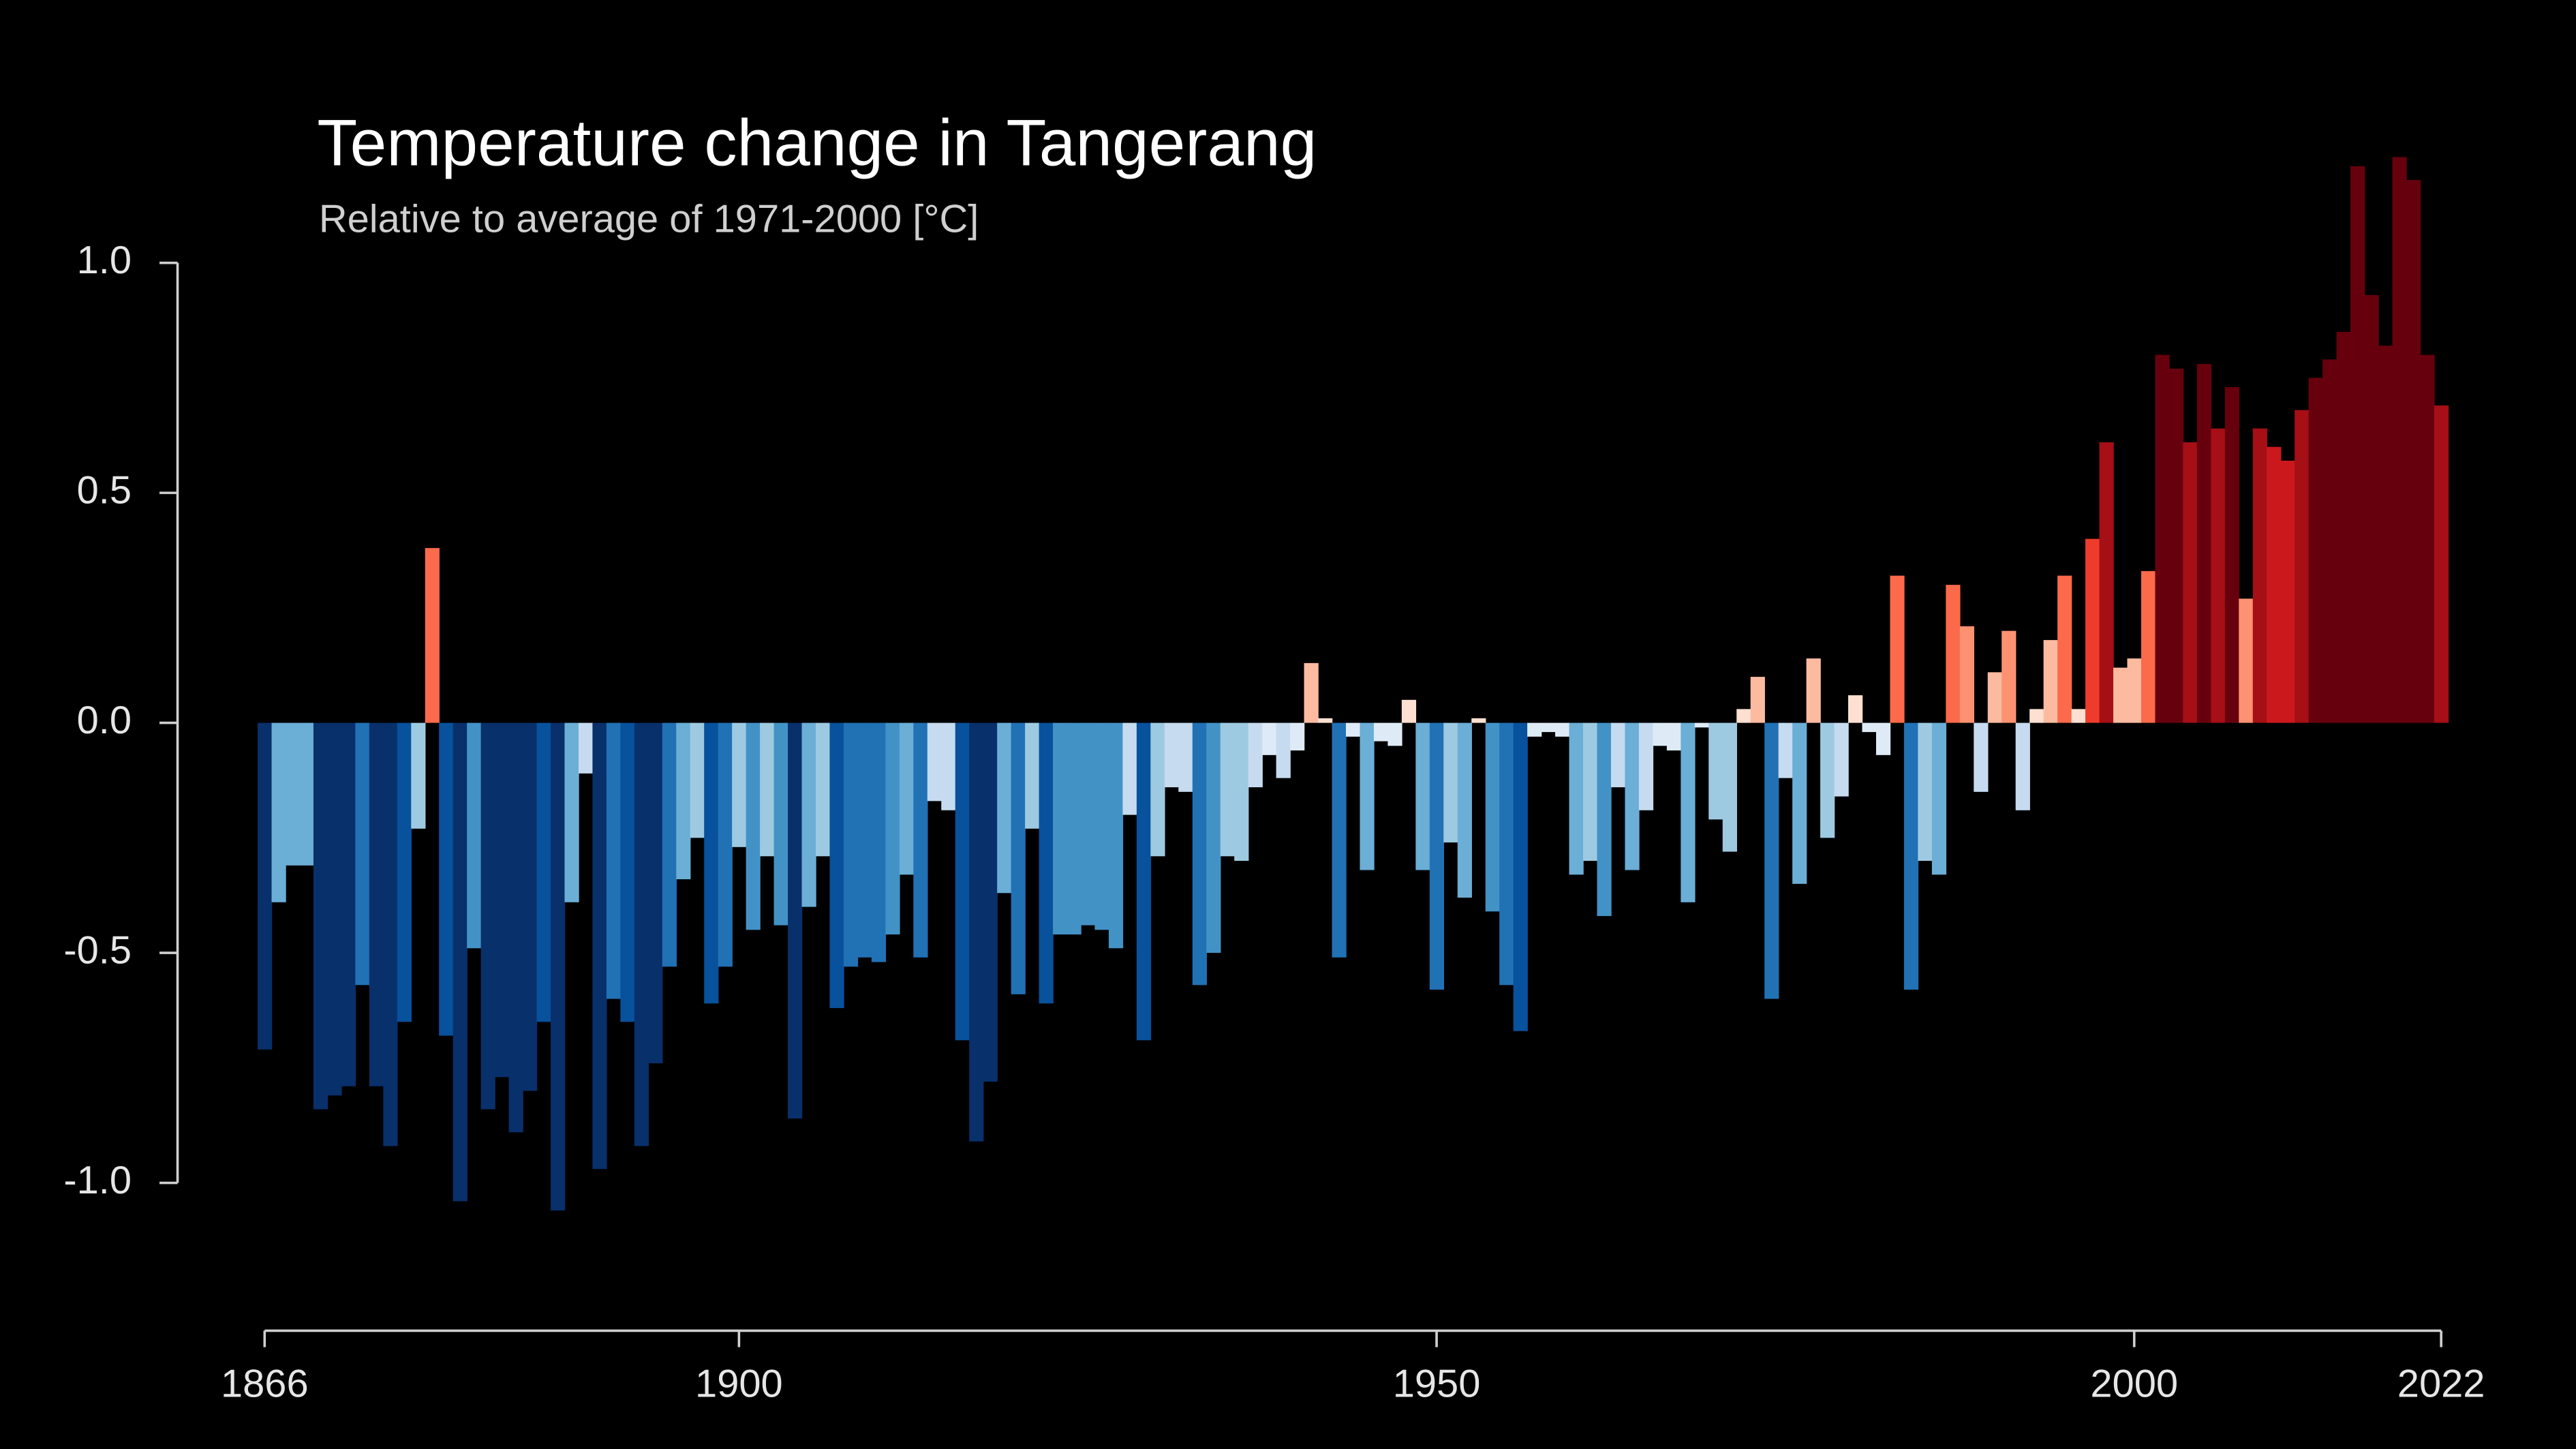 The width and height of the screenshot is (2576, 1449). Describe the element at coordinates (1437, 1384) in the screenshot. I see `x-tick-label: 1950` at that location.